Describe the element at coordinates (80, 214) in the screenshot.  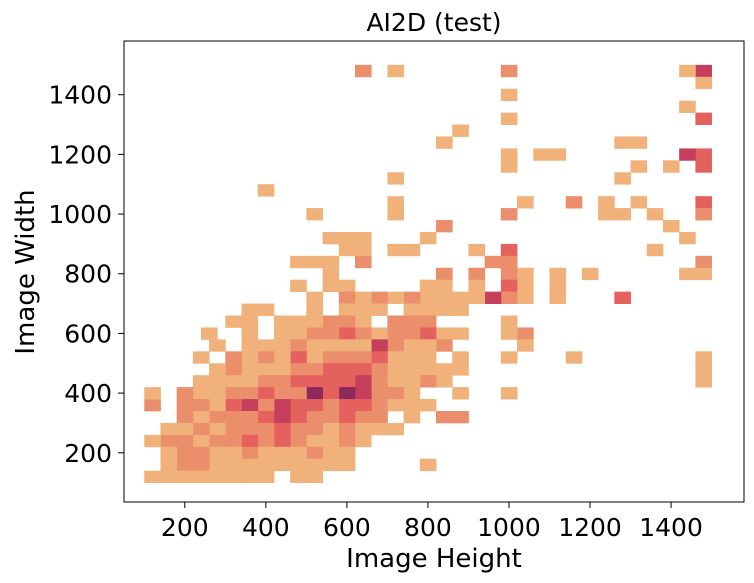
I see `y-tick-label: 1000` at that location.